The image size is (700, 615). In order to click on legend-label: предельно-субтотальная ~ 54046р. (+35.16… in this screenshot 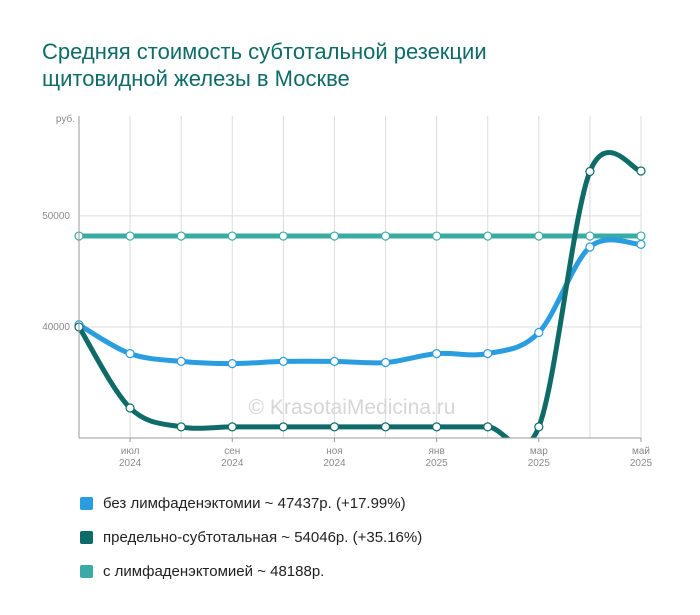, I will do `click(263, 537)`.